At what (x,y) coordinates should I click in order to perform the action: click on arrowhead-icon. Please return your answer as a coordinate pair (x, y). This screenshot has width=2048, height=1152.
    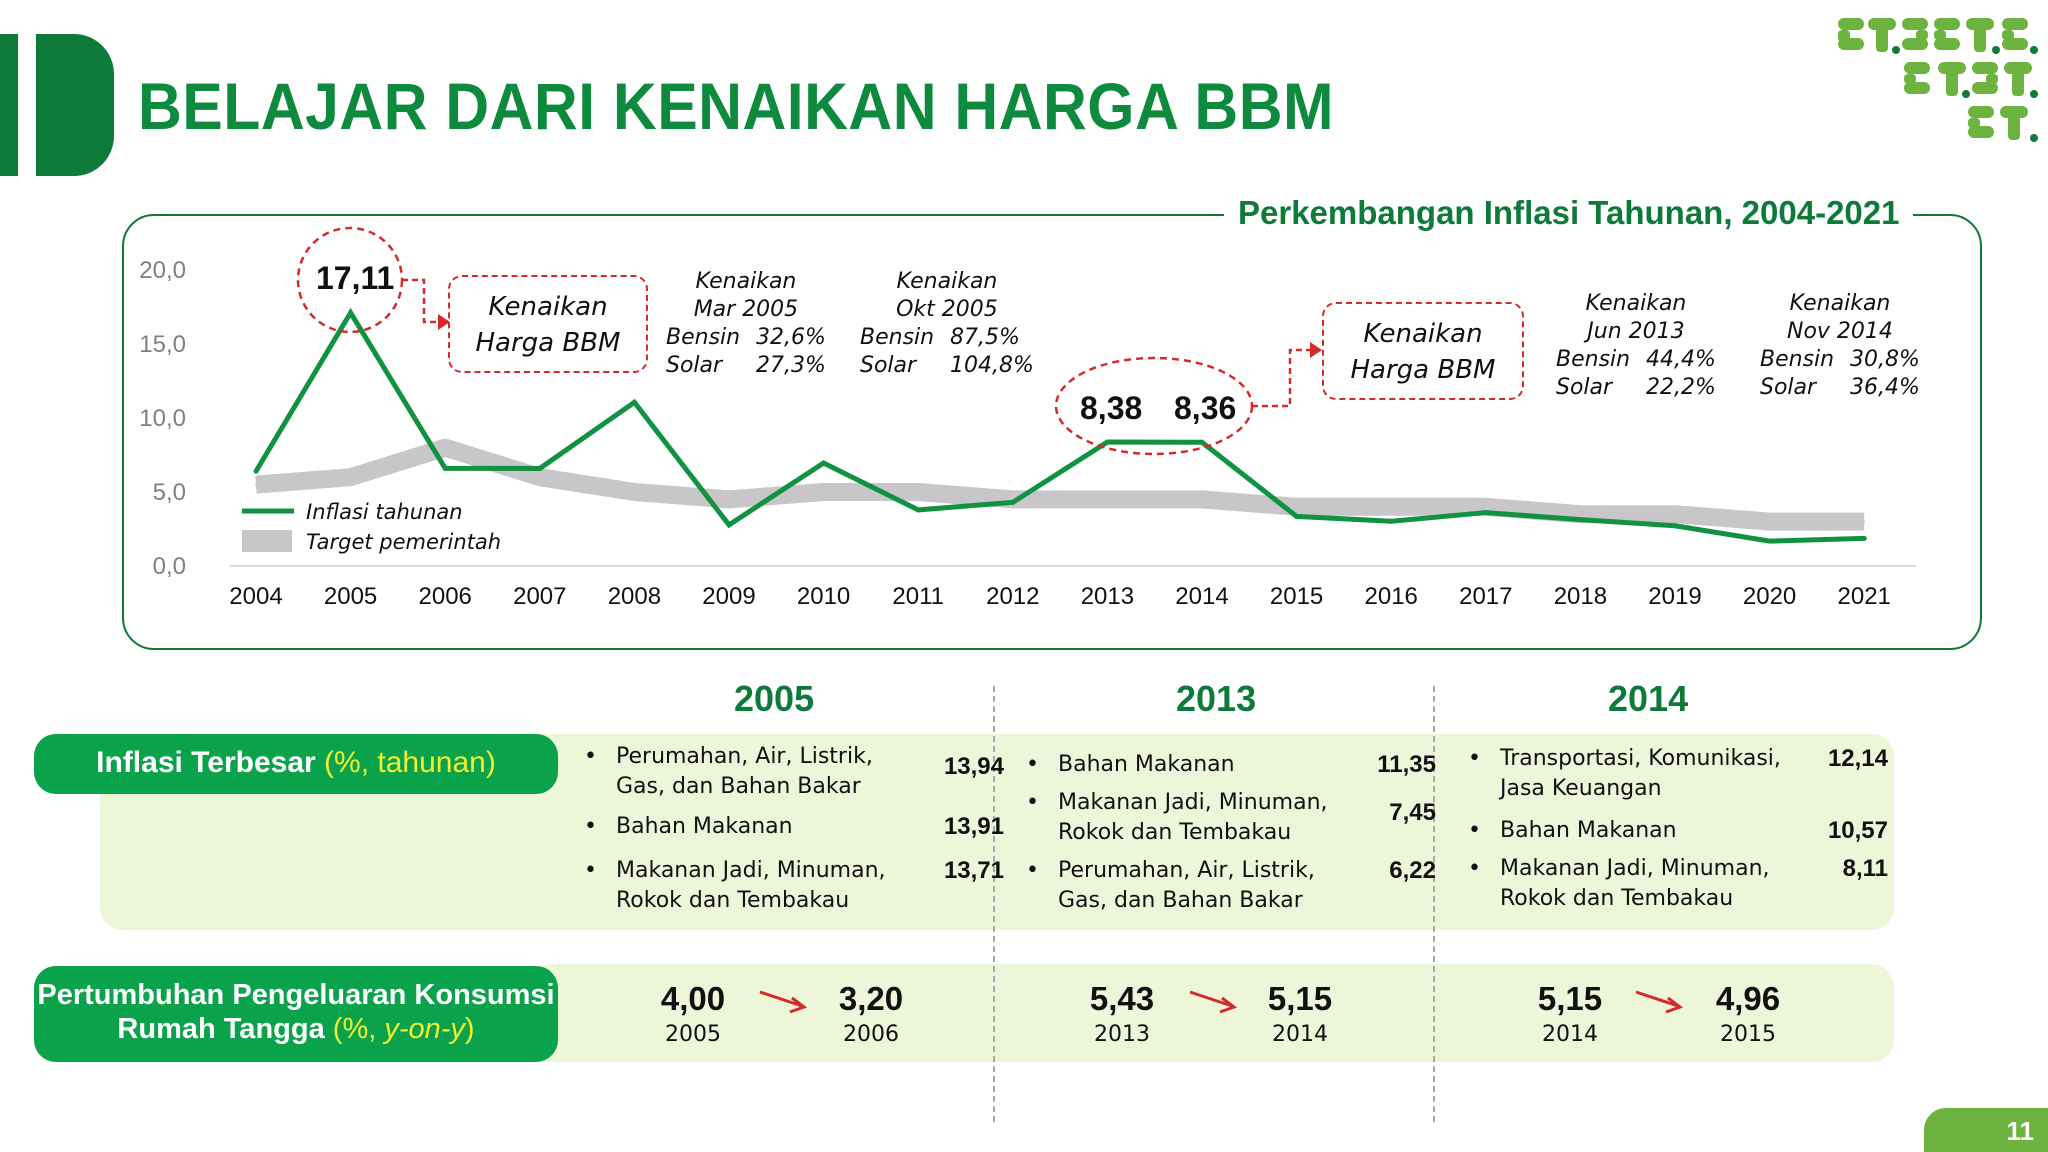
    Looking at the image, I should click on (444, 322).